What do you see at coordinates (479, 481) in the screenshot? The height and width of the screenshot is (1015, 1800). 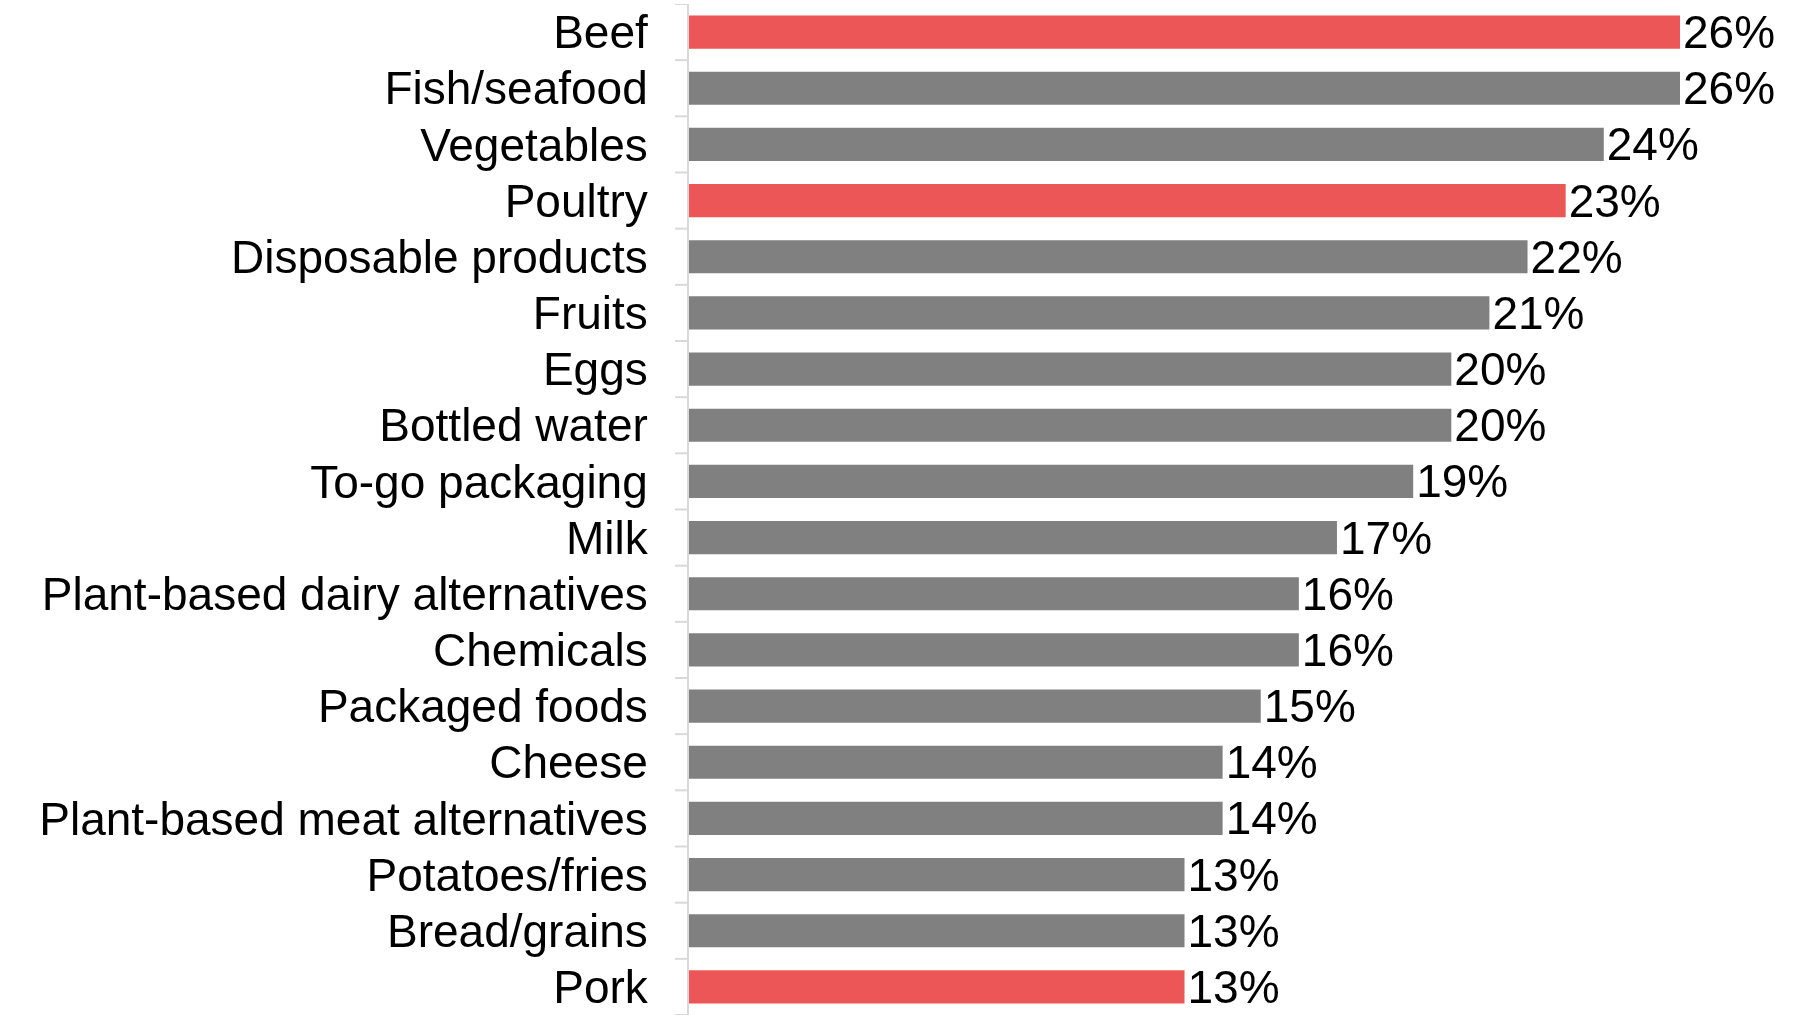 I see `y-tick-label: To-go packaging` at bounding box center [479, 481].